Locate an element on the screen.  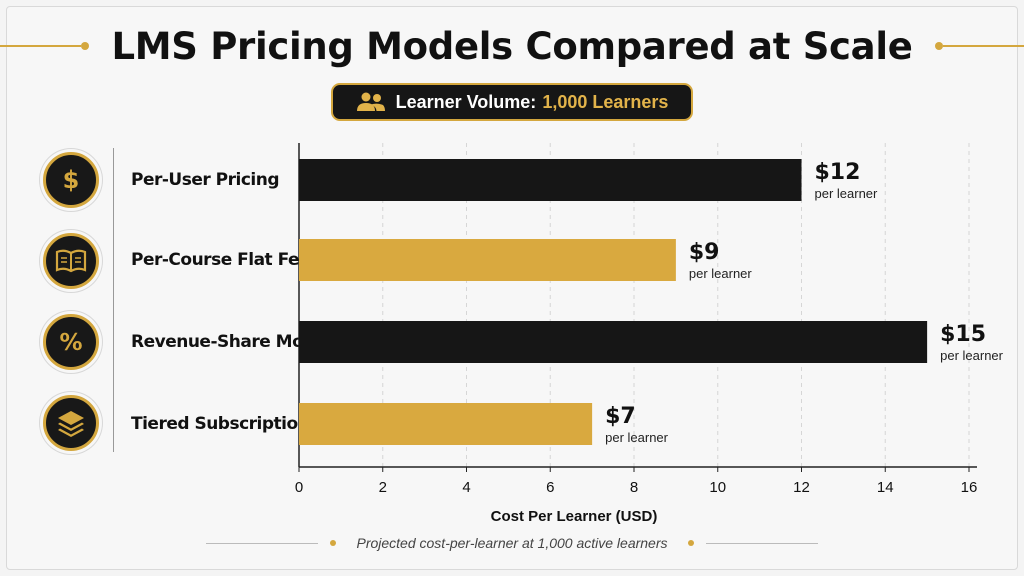
x-tick-label: 4 is located at coordinates (466, 487).